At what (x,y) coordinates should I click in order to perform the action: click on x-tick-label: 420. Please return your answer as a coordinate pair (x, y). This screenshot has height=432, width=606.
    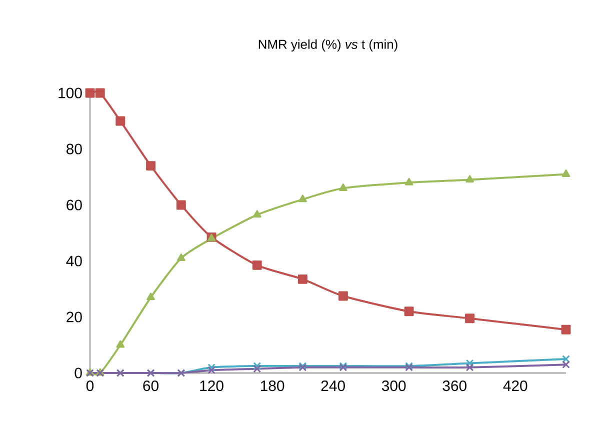
    Looking at the image, I should click on (515, 386).